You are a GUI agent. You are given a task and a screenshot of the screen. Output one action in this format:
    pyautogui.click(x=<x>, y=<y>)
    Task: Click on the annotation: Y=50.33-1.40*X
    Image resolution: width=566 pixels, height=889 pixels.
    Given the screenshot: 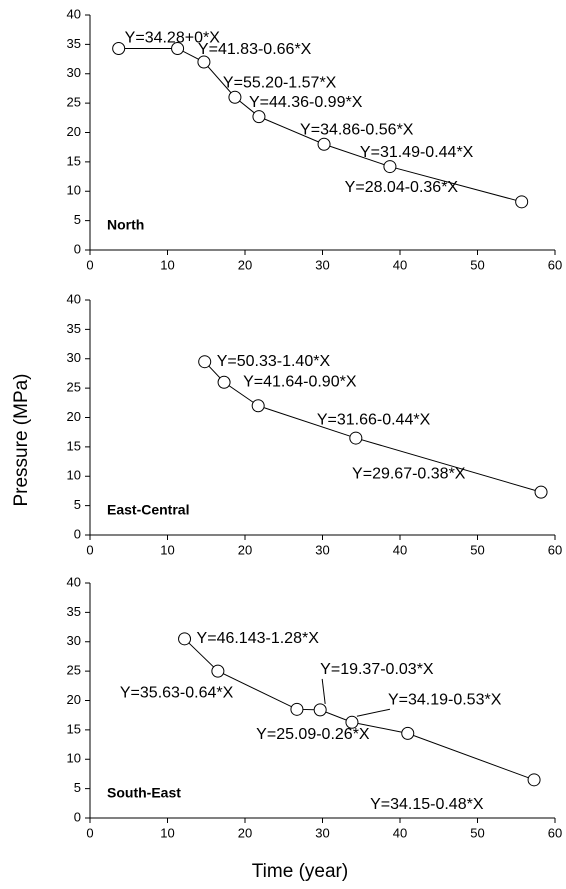 What is the action you would take?
    pyautogui.click(x=274, y=361)
    